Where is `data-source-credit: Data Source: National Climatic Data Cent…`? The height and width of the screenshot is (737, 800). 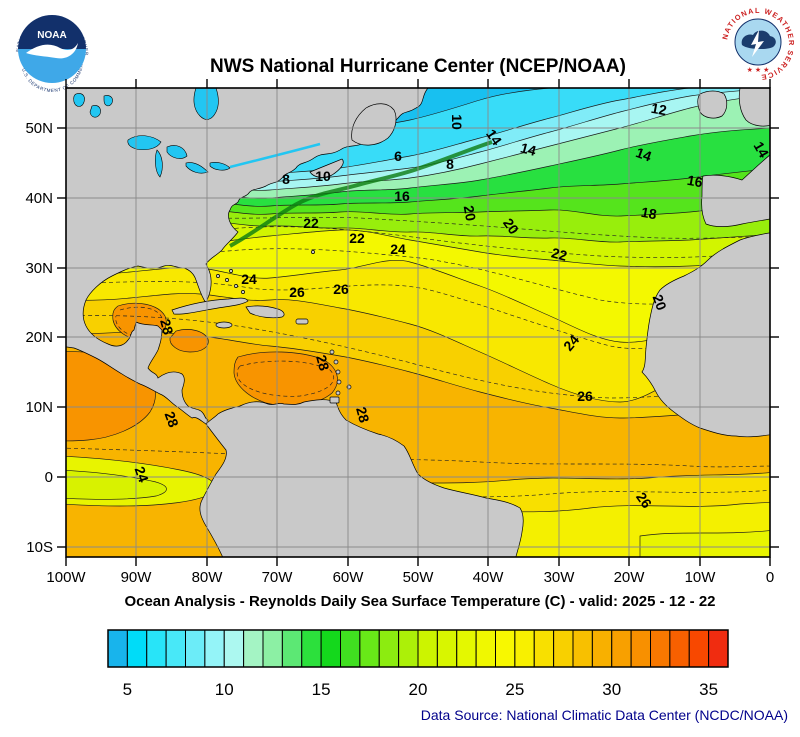 data-source-credit: Data Source: National Climatic Data Cent… is located at coordinates (604, 715).